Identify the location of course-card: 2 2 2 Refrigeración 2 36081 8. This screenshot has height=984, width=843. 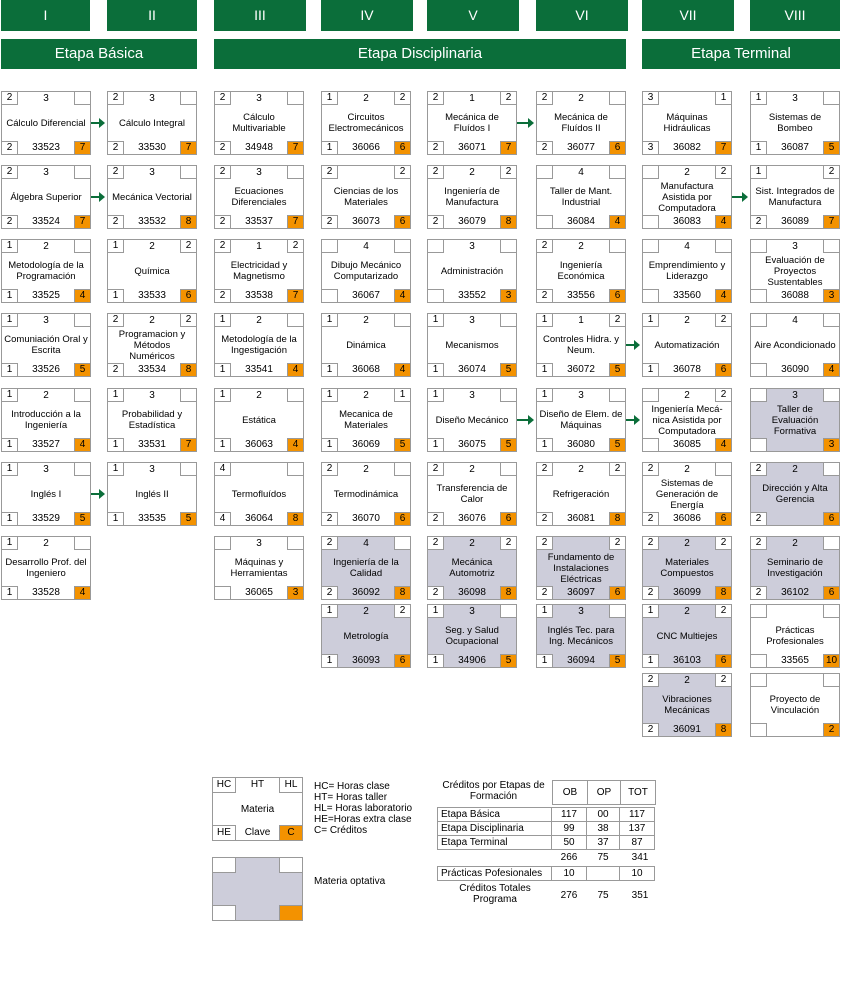
(581, 494).